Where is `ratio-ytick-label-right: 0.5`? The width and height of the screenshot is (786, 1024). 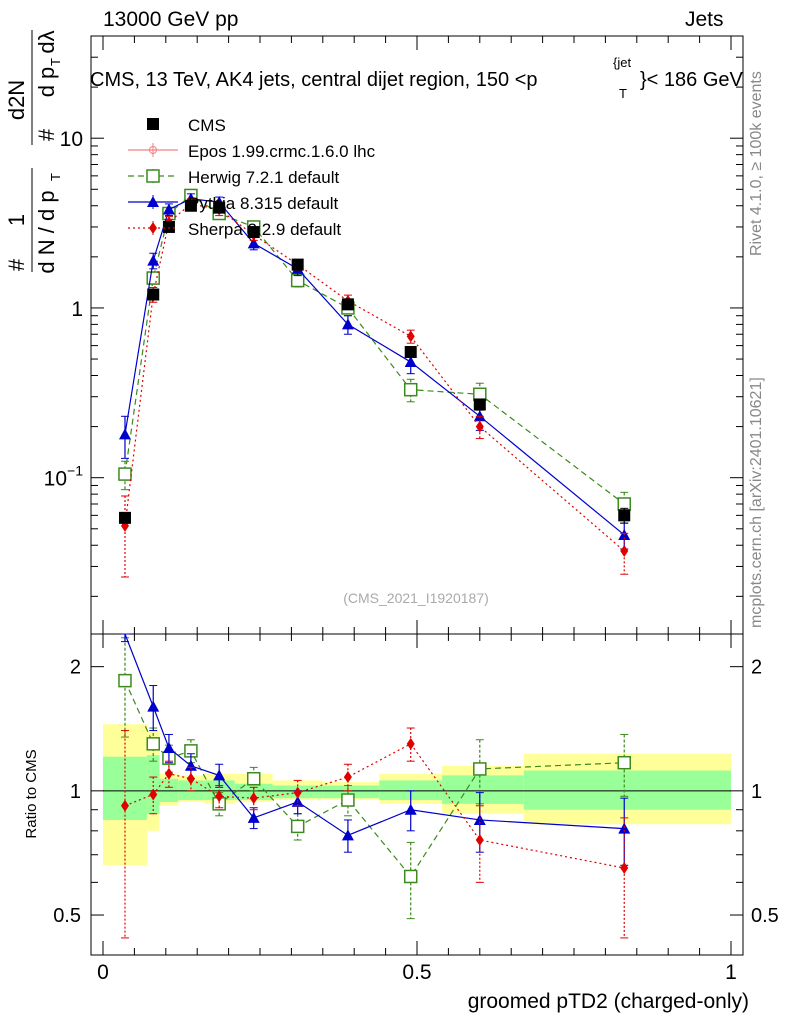 ratio-ytick-label-right: 0.5 is located at coordinates (765, 916).